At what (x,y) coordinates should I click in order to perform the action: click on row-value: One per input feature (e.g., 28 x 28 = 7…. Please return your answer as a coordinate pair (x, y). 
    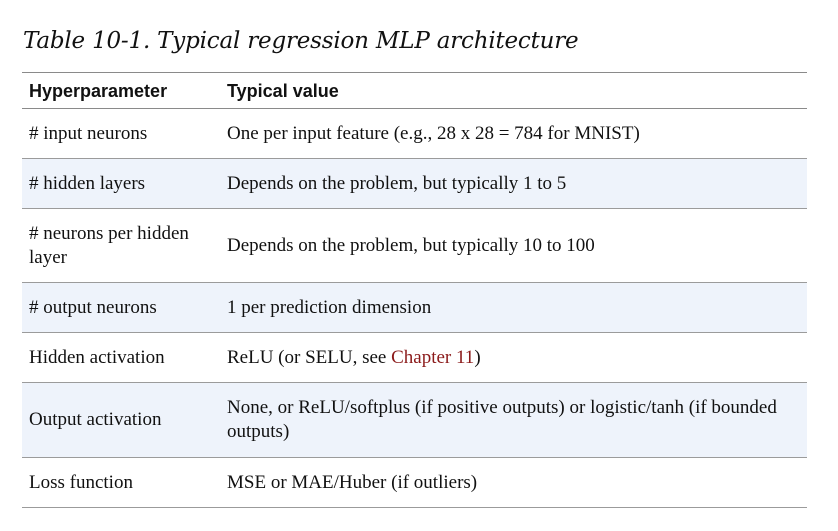
    Looking at the image, I should click on (433, 133).